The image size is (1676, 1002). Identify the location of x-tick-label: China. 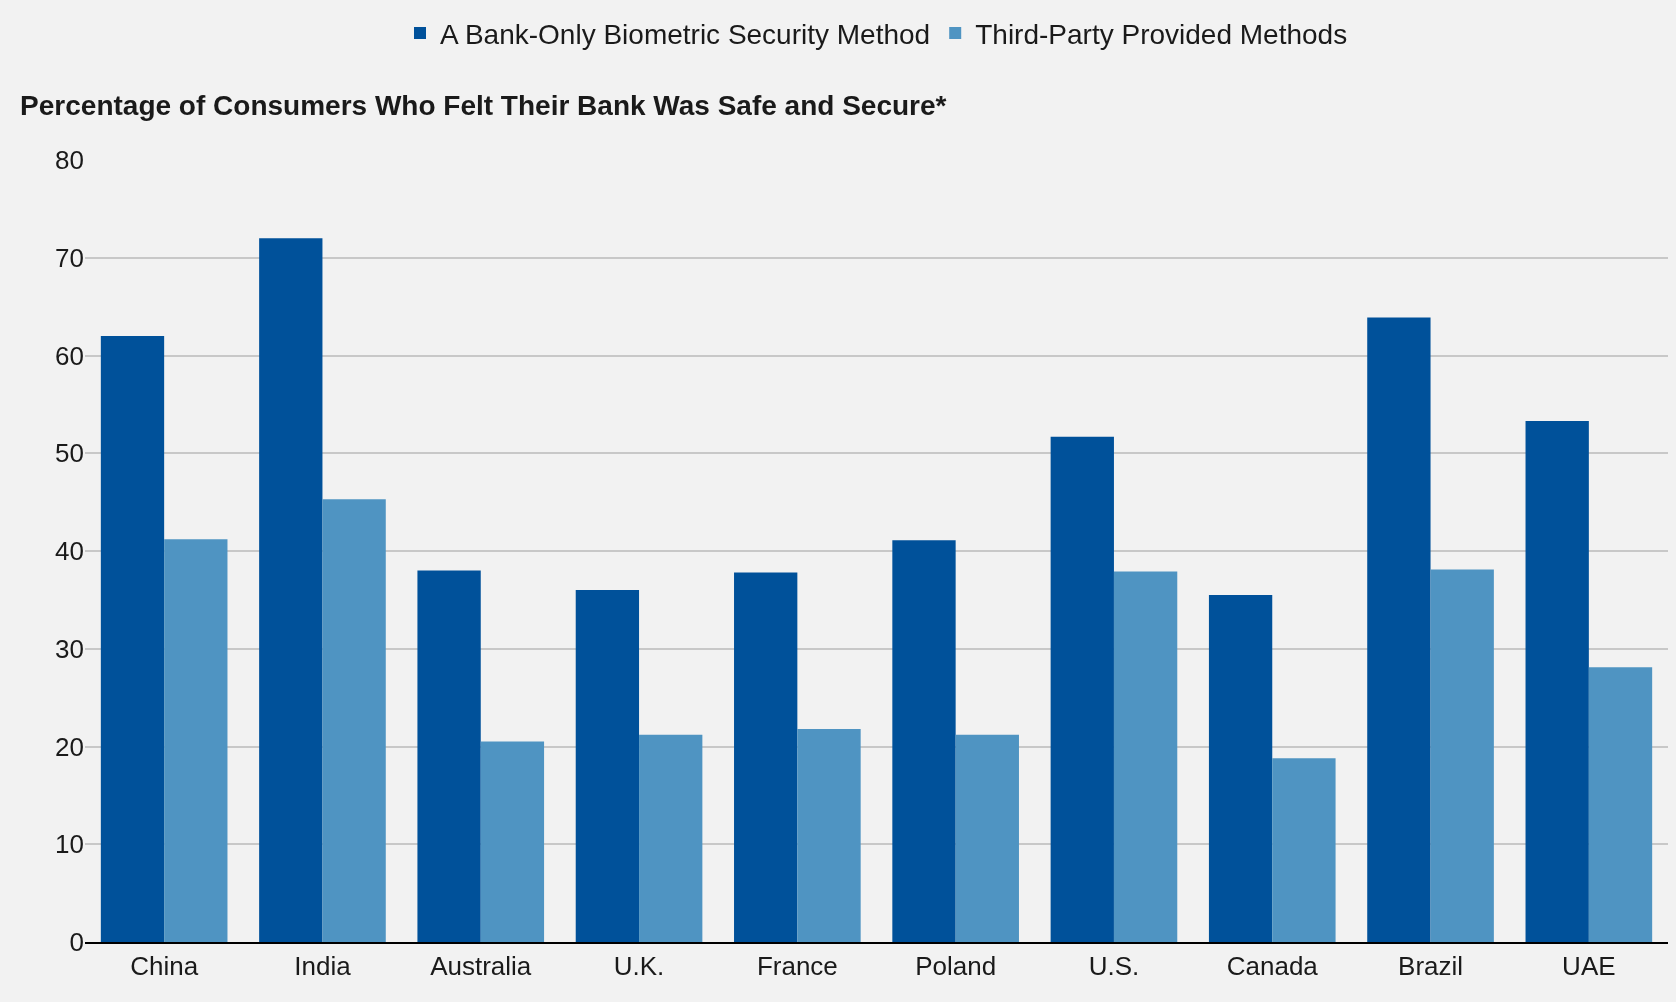
(164, 966).